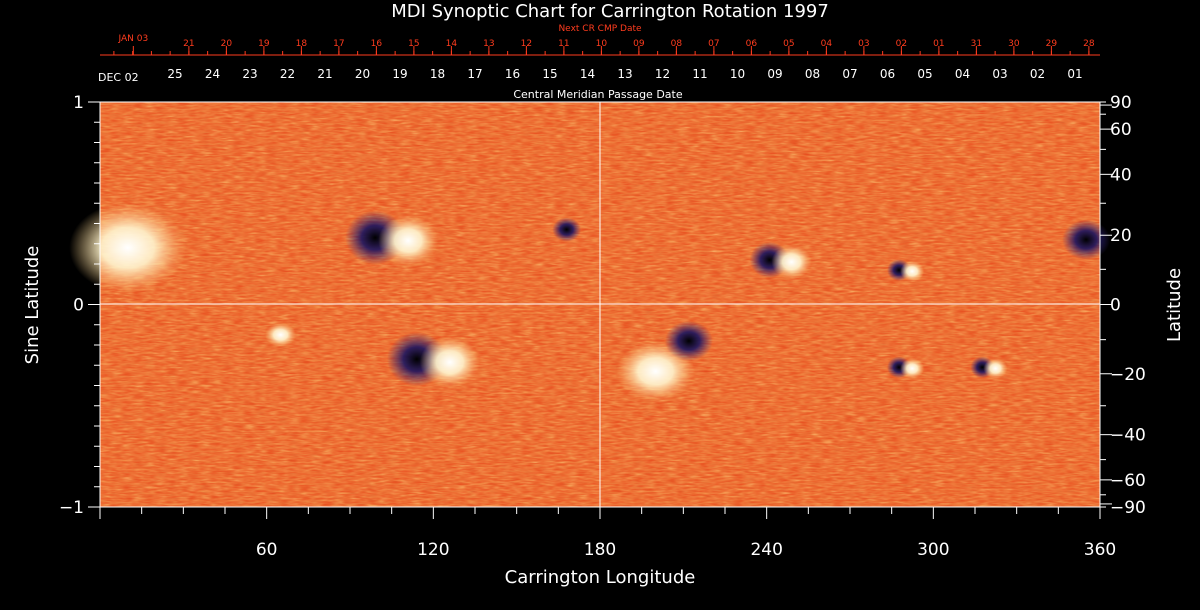 The width and height of the screenshot is (1200, 610). What do you see at coordinates (338, 44) in the screenshot?
I see `next-cr-date-label: 17` at bounding box center [338, 44].